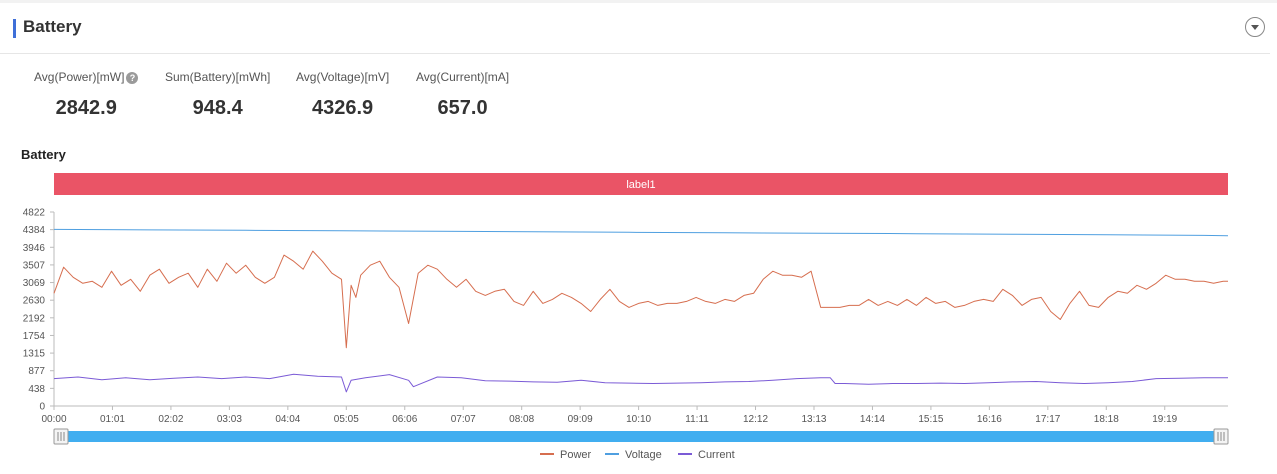 The width and height of the screenshot is (1277, 474). I want to click on legend-label: Current, so click(716, 455).